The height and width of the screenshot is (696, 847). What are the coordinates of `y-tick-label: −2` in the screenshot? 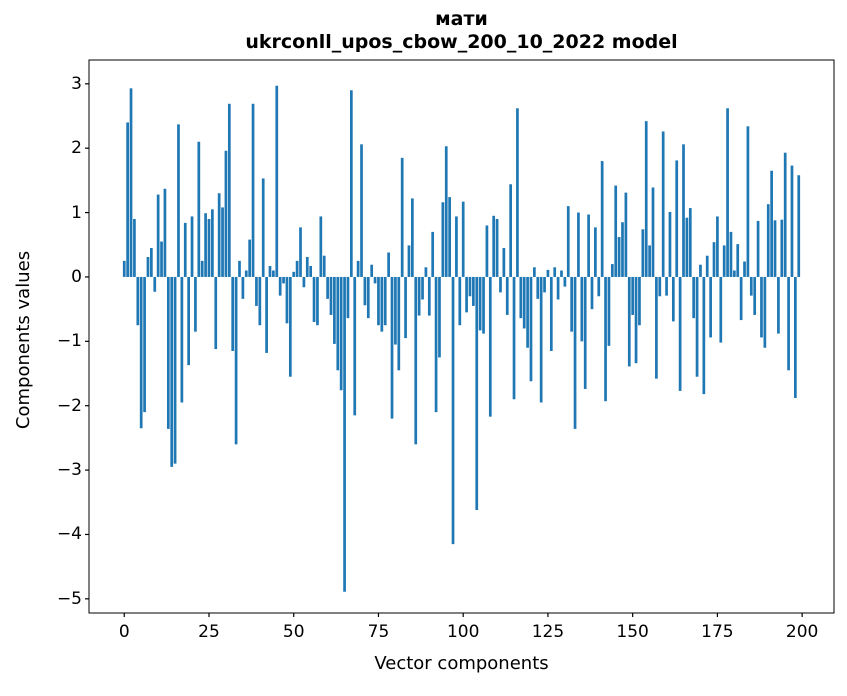 It's located at (69, 405).